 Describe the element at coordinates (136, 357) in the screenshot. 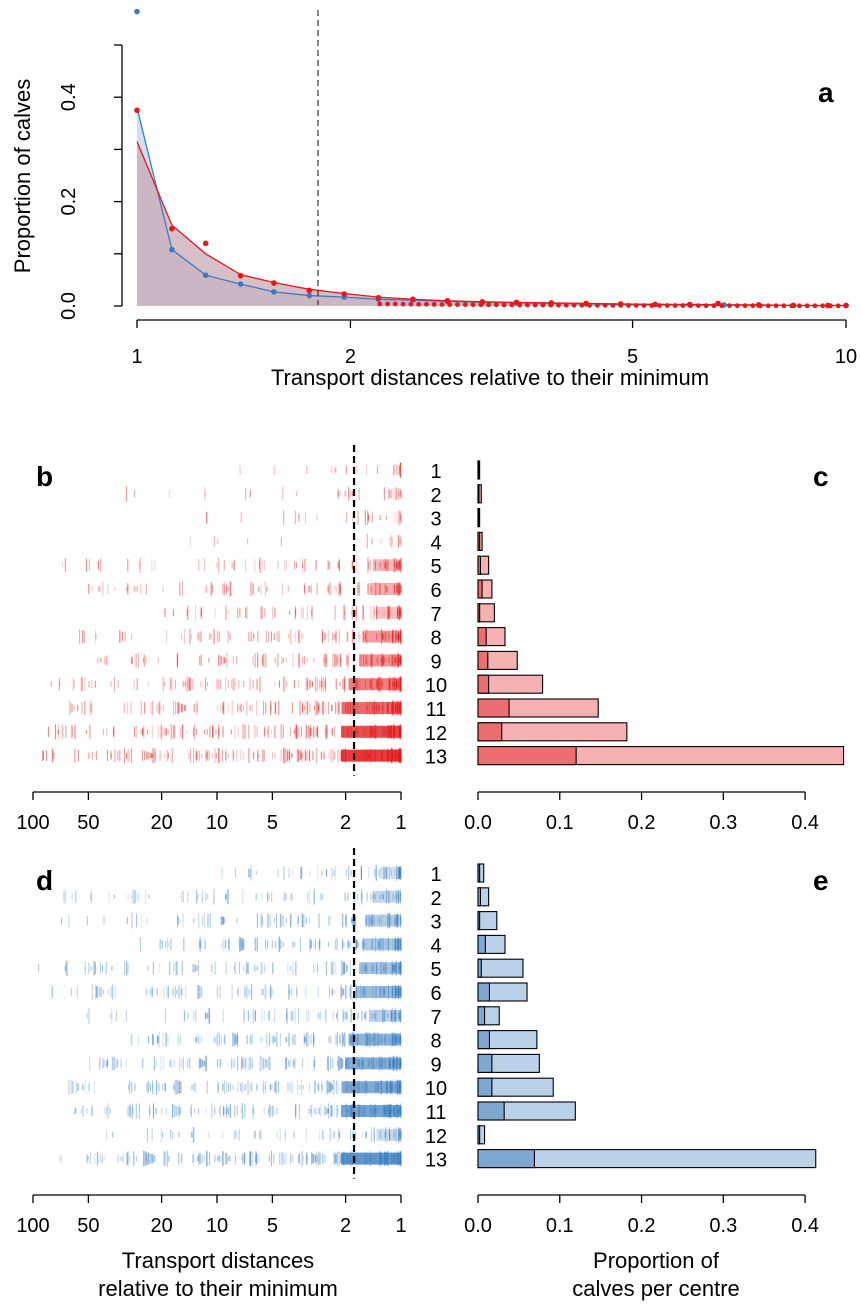

I see `panel-a-x-tick-label: 1` at that location.